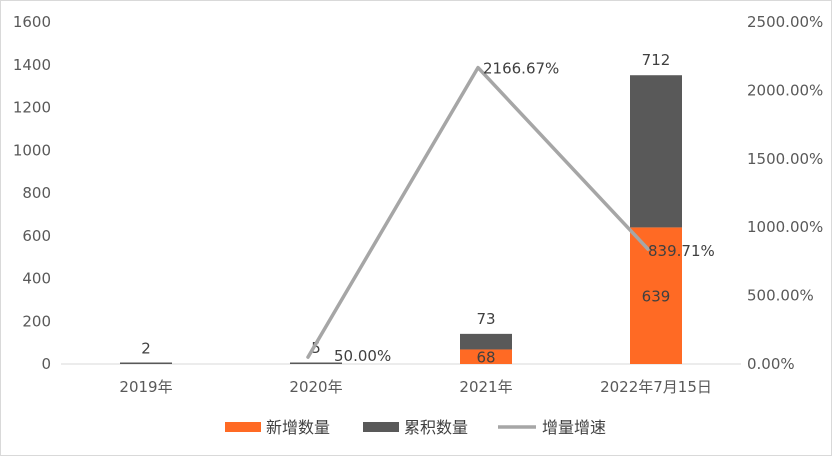  What do you see at coordinates (32, 65) in the screenshot?
I see `y-left-tick-label: 1400` at bounding box center [32, 65].